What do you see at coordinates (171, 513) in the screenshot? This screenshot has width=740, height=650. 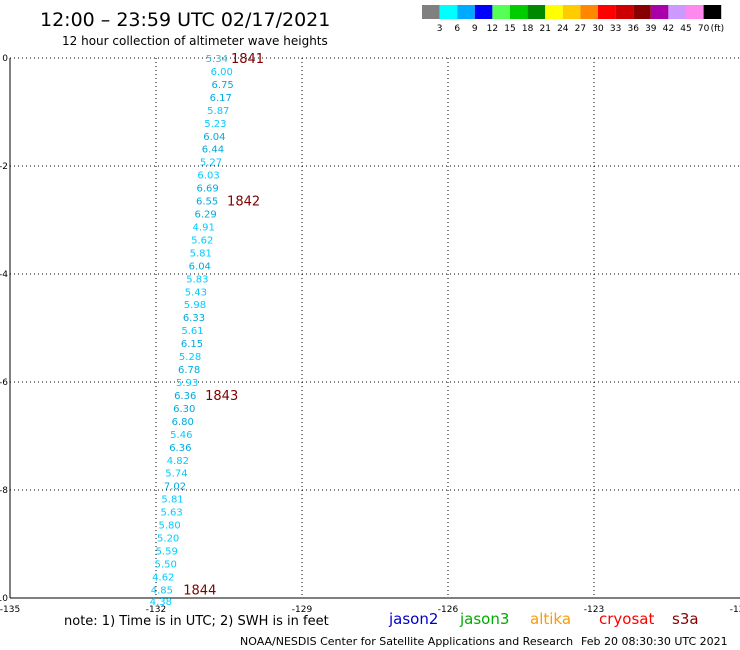 I see `wave-height-value: 5.63` at bounding box center [171, 513].